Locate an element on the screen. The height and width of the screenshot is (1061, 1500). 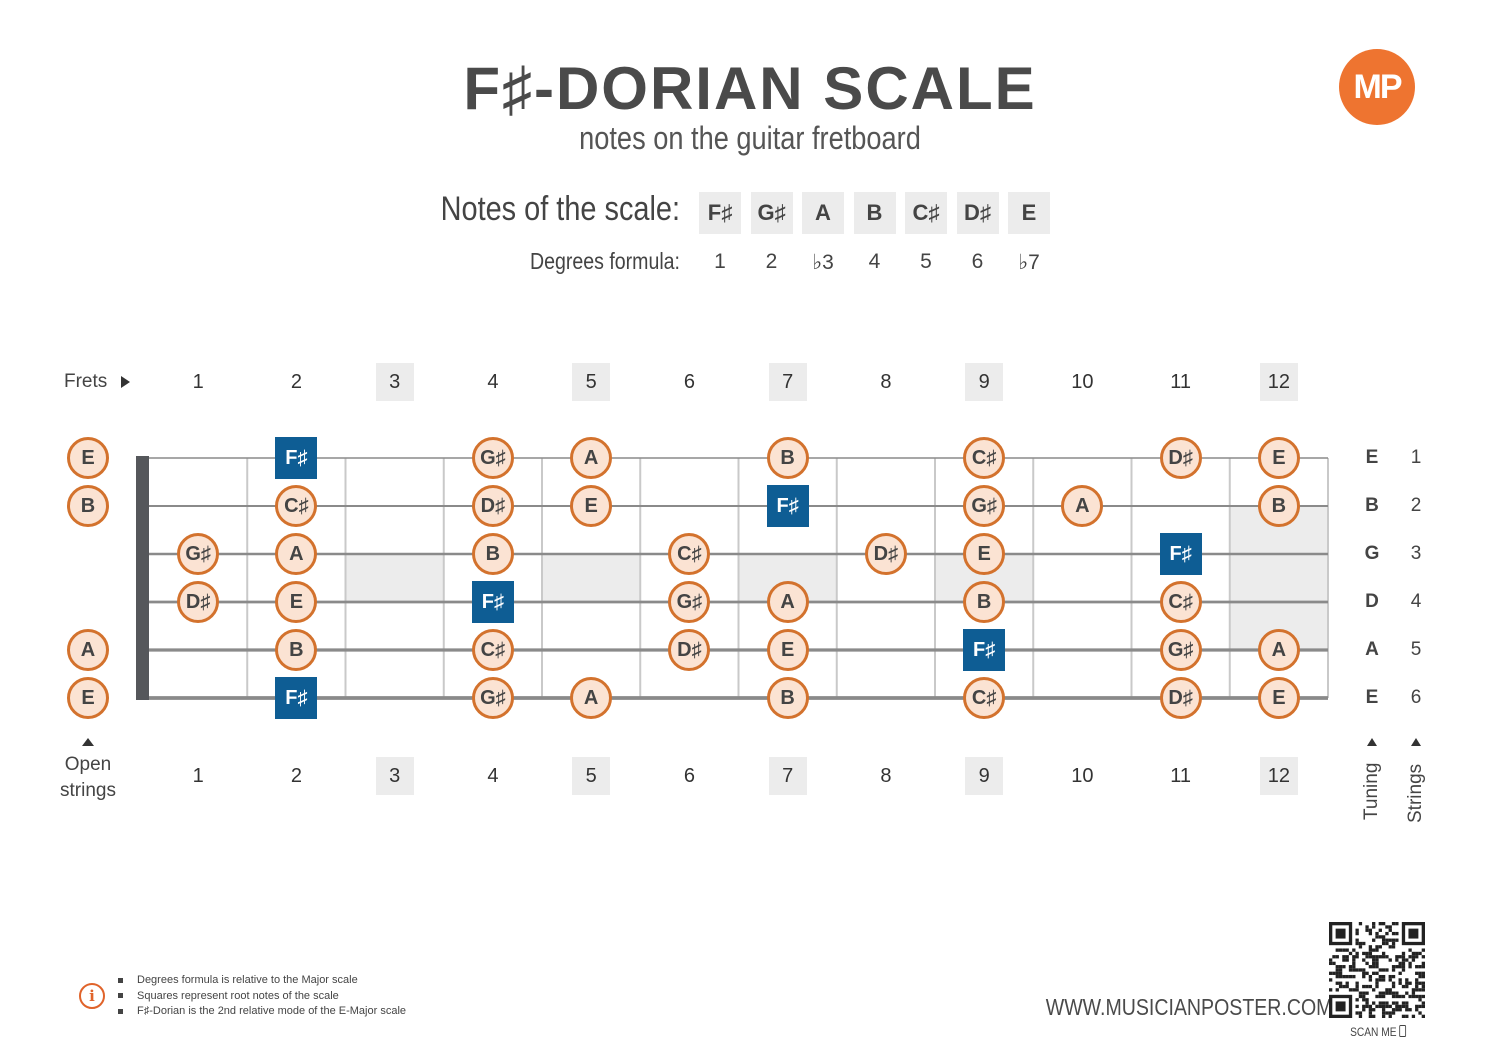
string-number: 3 is located at coordinates (1416, 553).